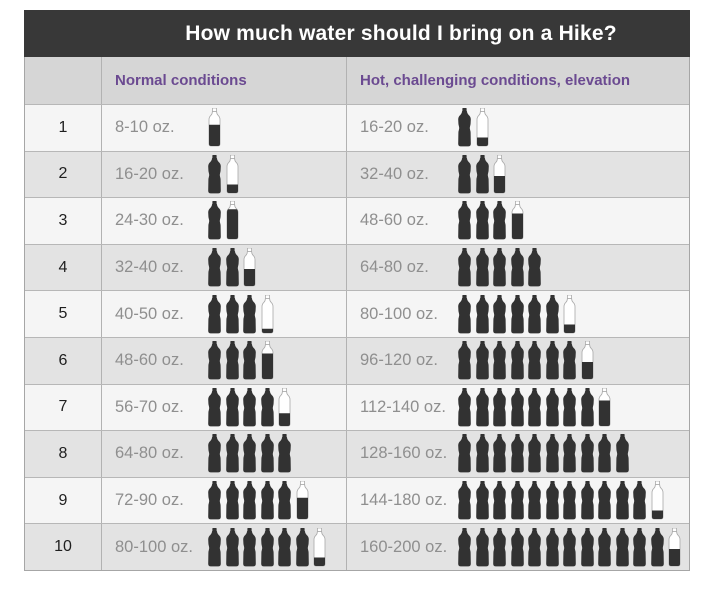 This screenshot has height=595, width=704. I want to click on normal-conditions-cell: 40-50 oz., so click(223, 314).